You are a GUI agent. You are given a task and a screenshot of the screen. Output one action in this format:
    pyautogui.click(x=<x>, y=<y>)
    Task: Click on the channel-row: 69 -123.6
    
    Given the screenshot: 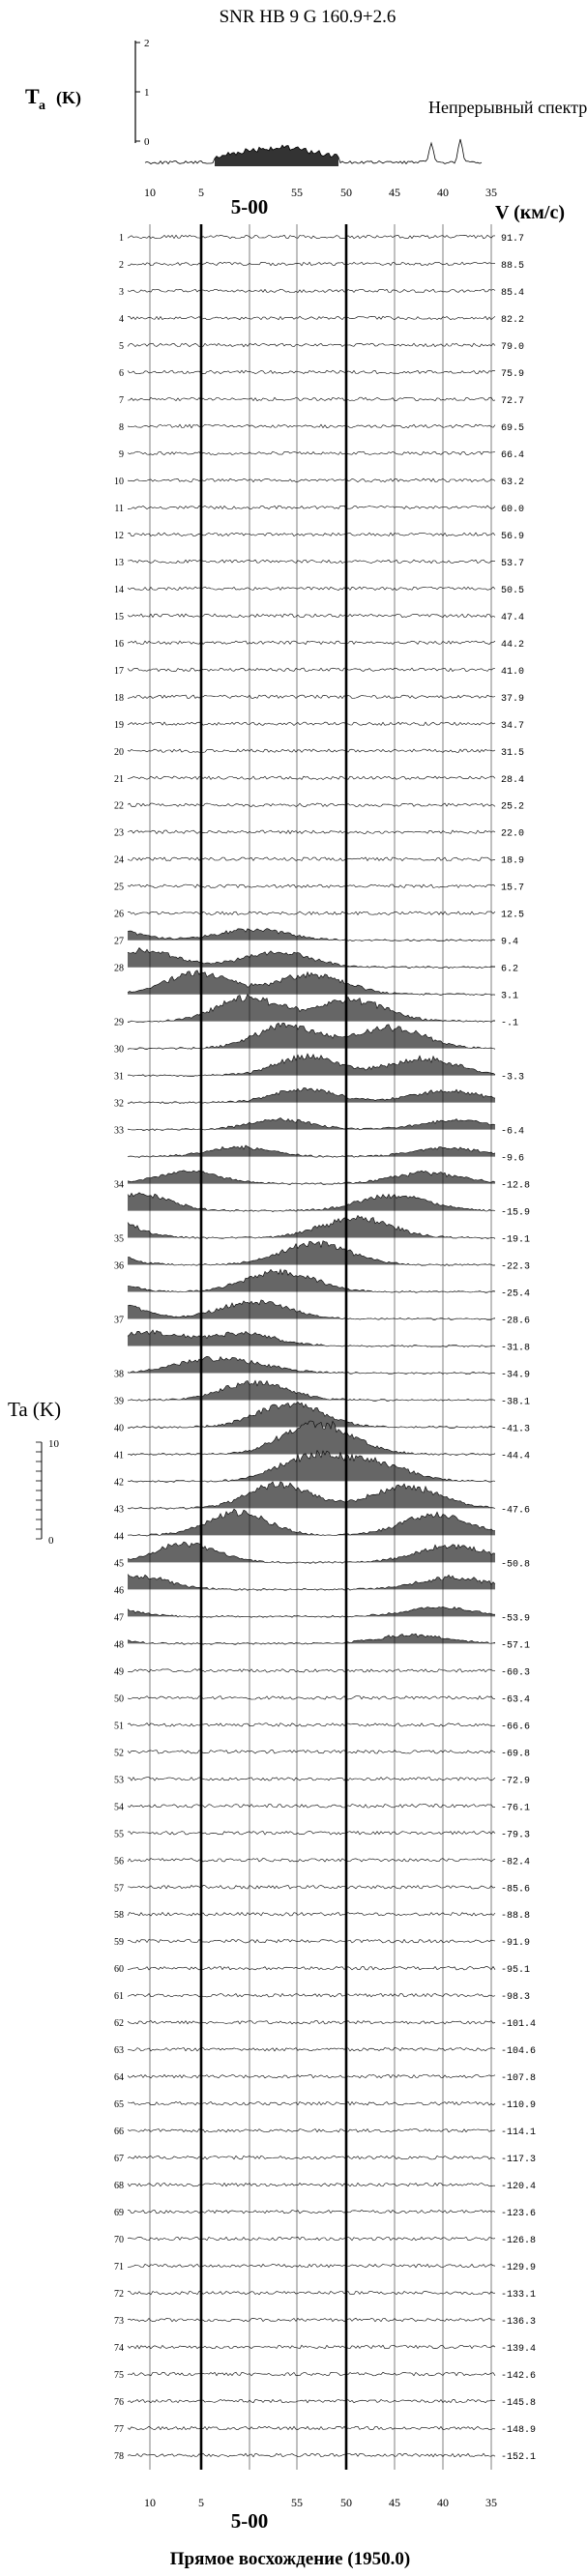 What is the action you would take?
    pyautogui.click(x=325, y=2213)
    